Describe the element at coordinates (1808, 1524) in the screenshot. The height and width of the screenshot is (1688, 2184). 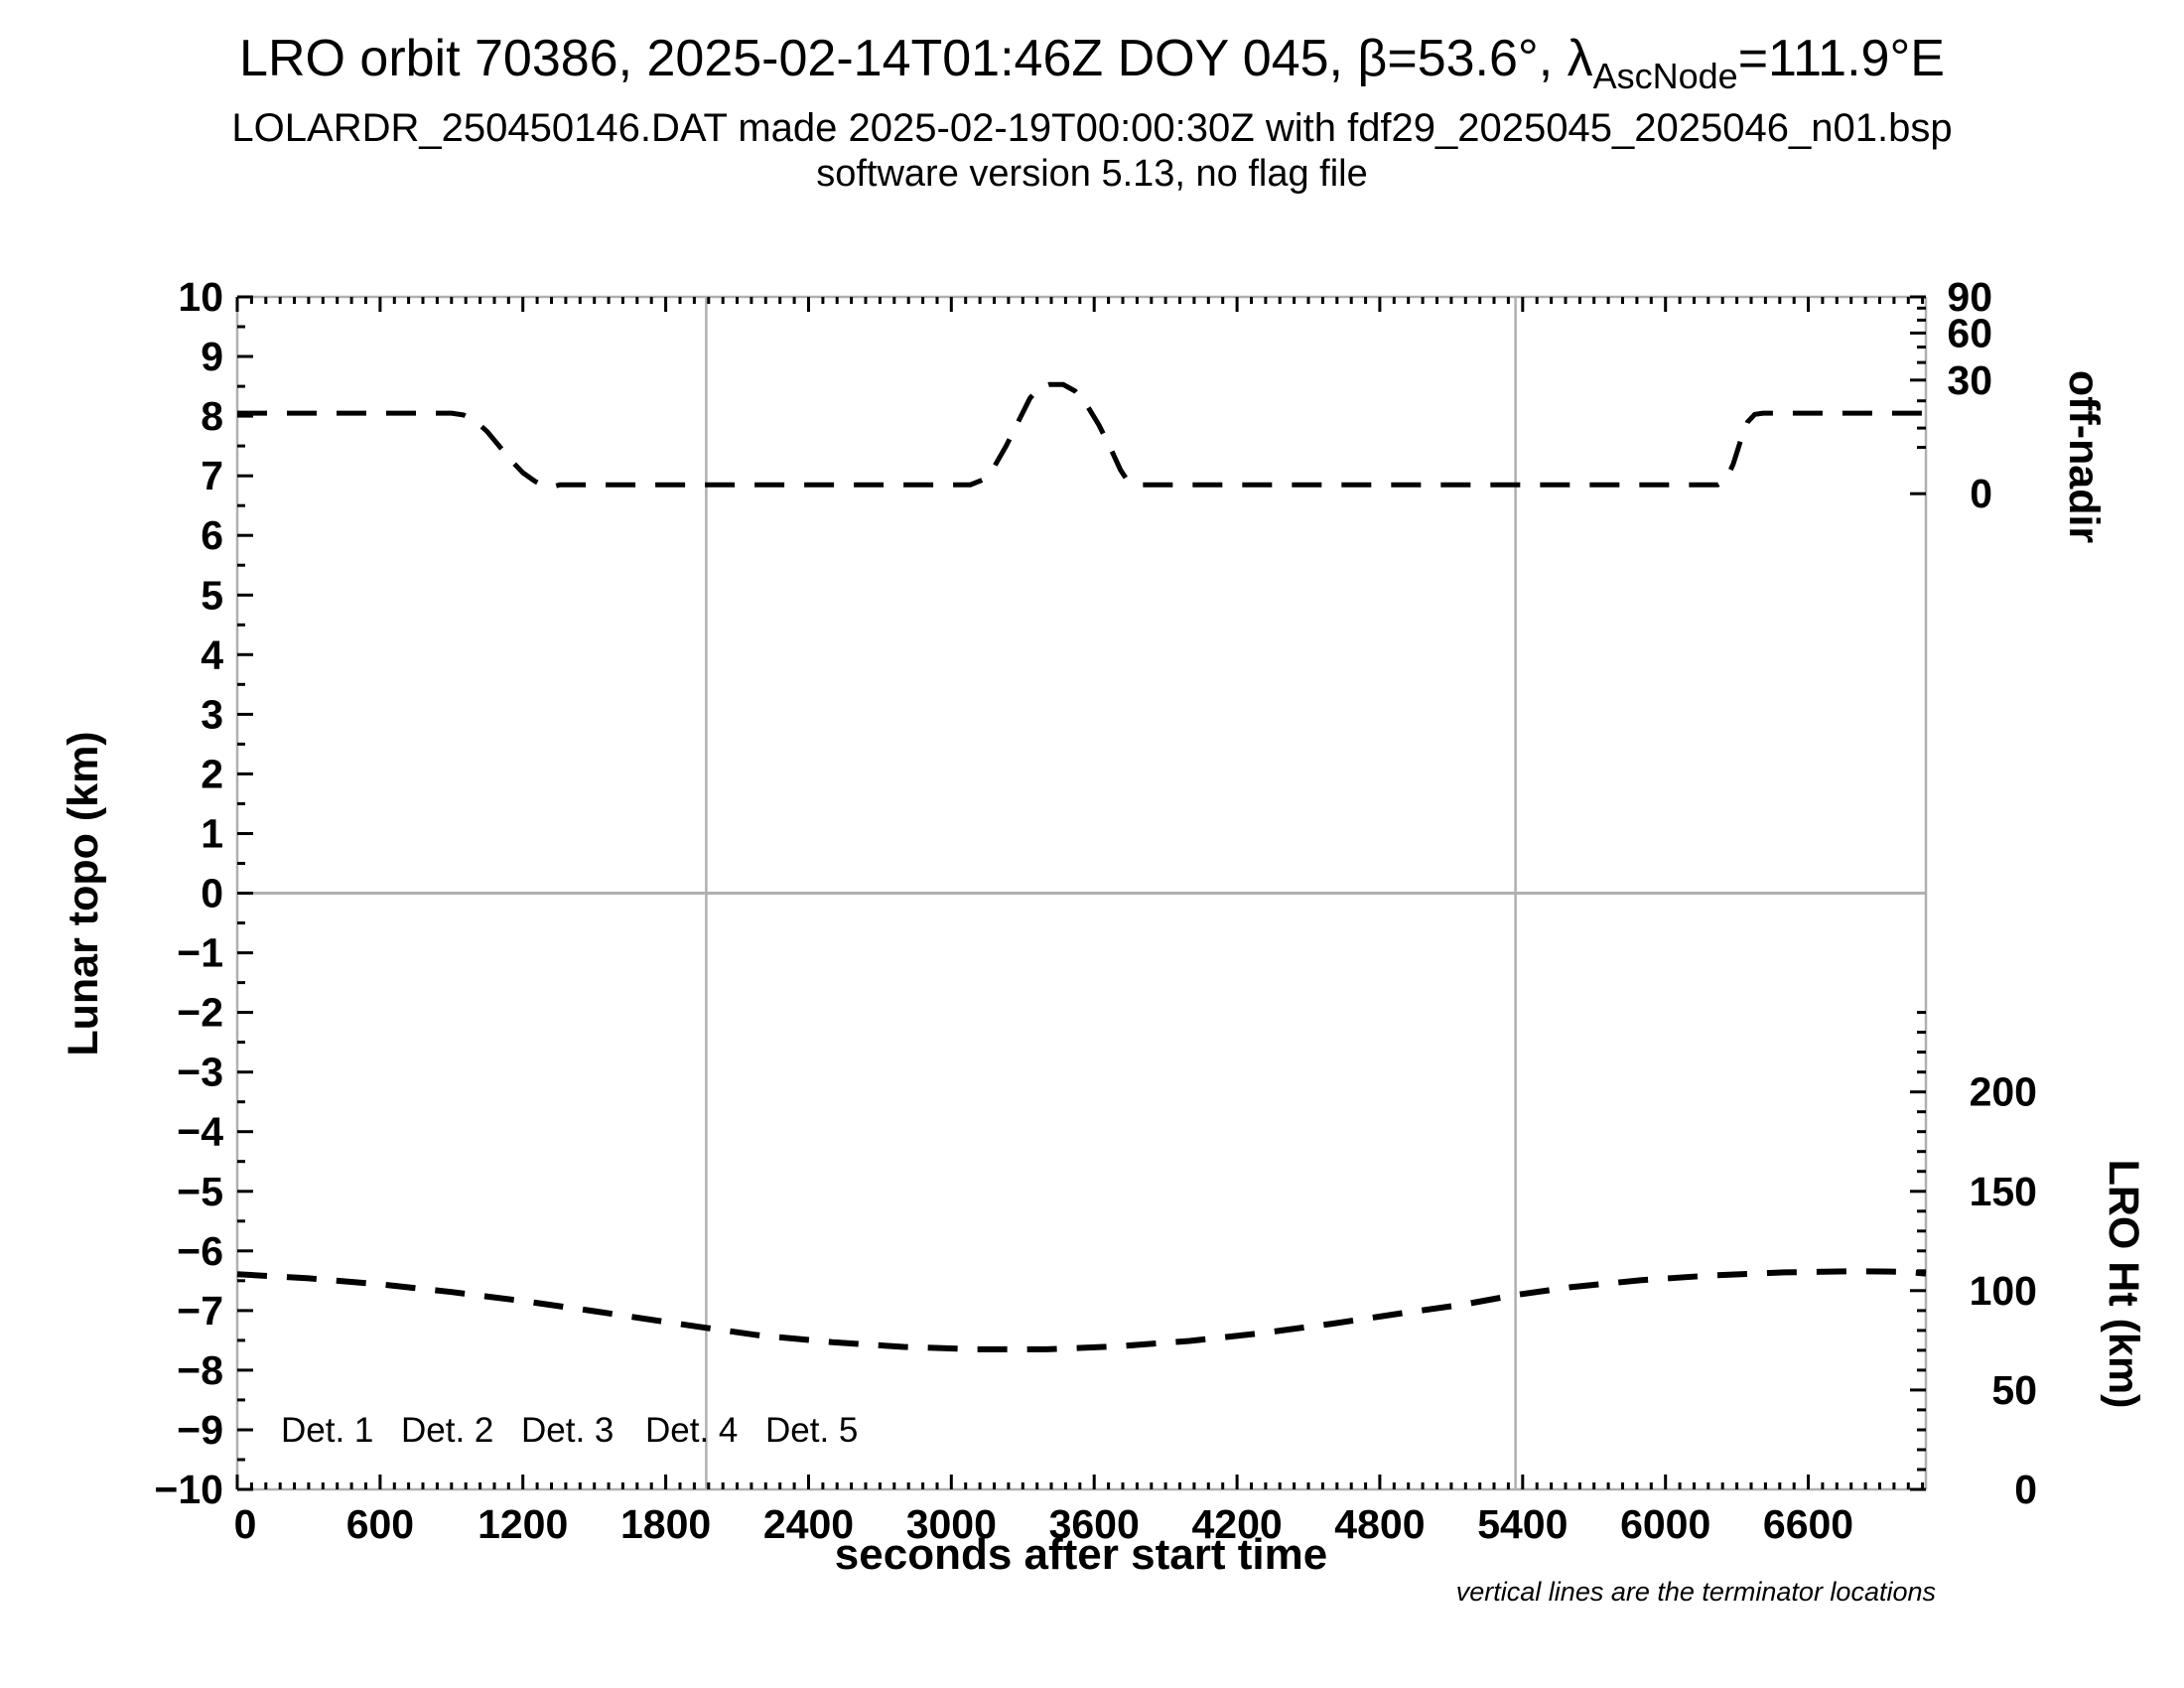
I see `x-axis-tick-label: 6600` at that location.